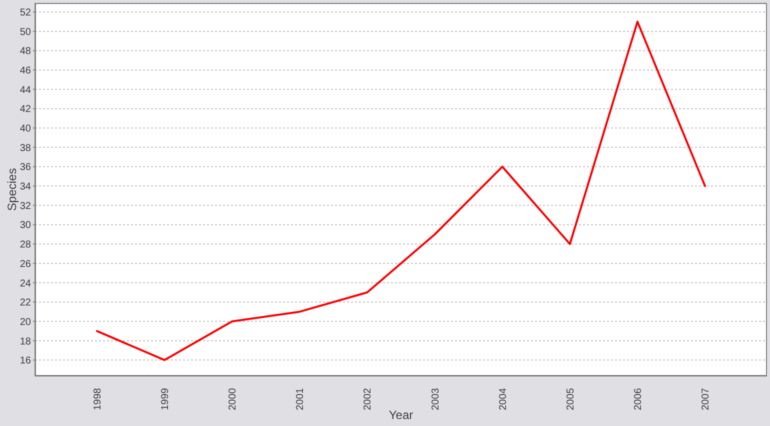 This screenshot has height=426, width=770. Describe the element at coordinates (26, 168) in the screenshot. I see `y-tick-label: 36` at that location.